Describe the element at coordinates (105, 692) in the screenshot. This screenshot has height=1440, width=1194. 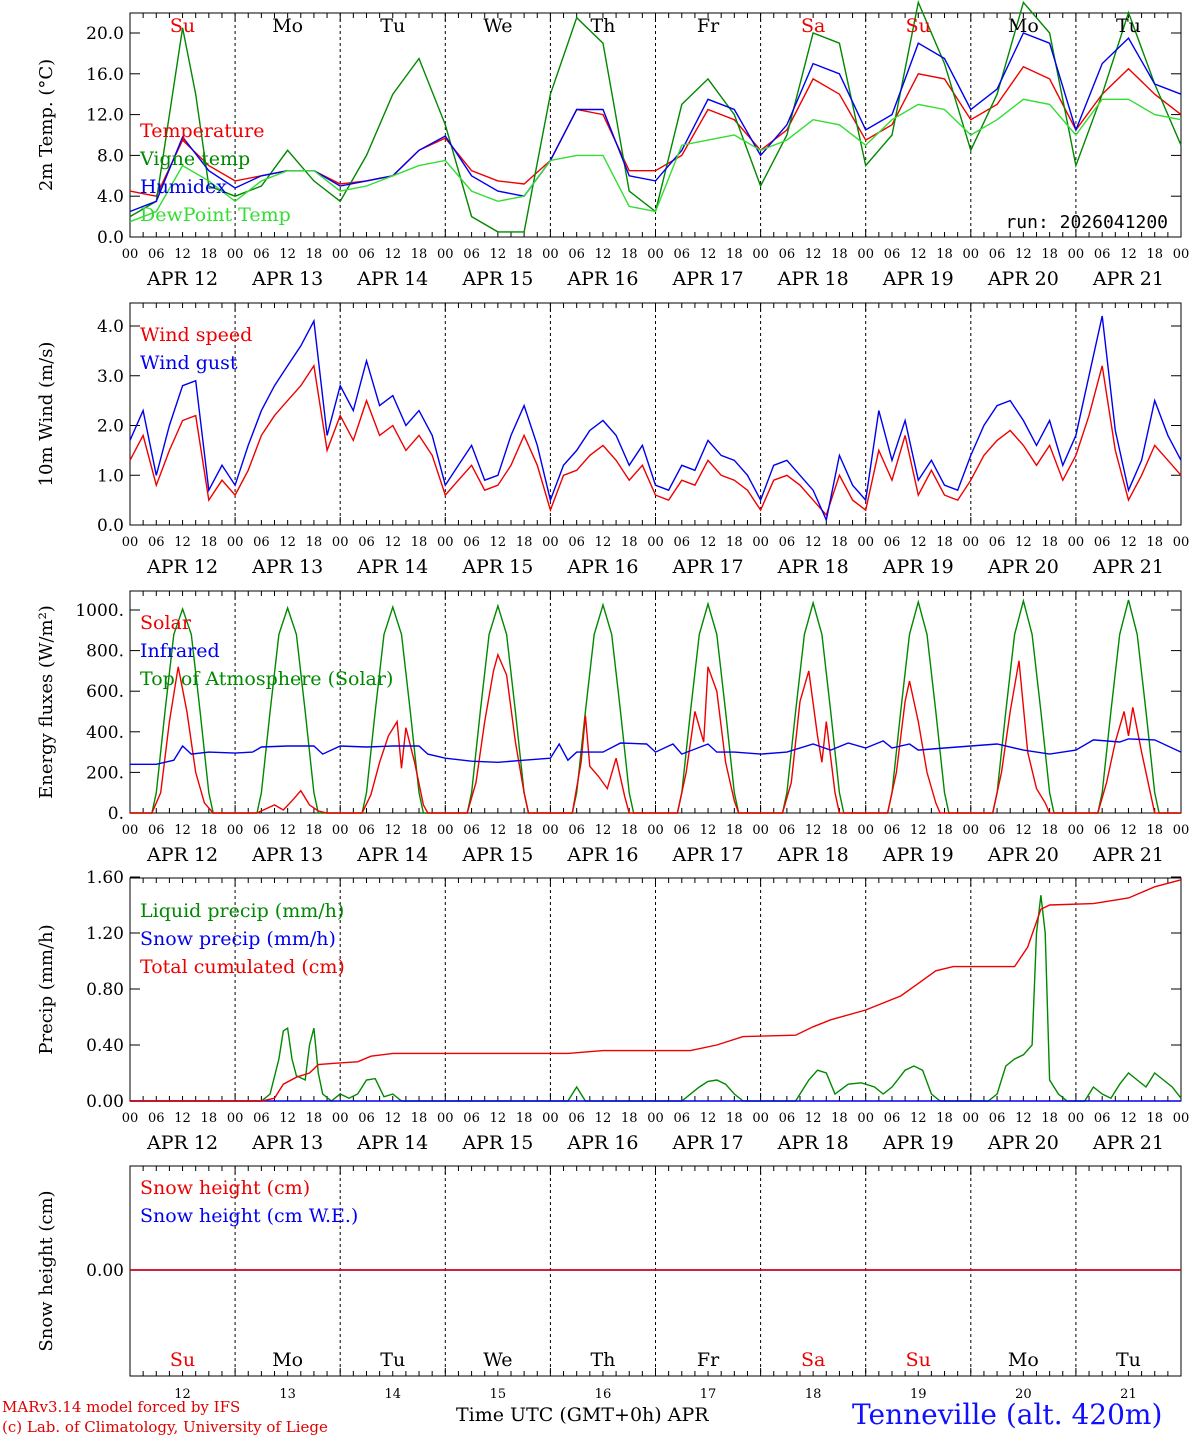
I see `y-tick-label: 600.` at that location.